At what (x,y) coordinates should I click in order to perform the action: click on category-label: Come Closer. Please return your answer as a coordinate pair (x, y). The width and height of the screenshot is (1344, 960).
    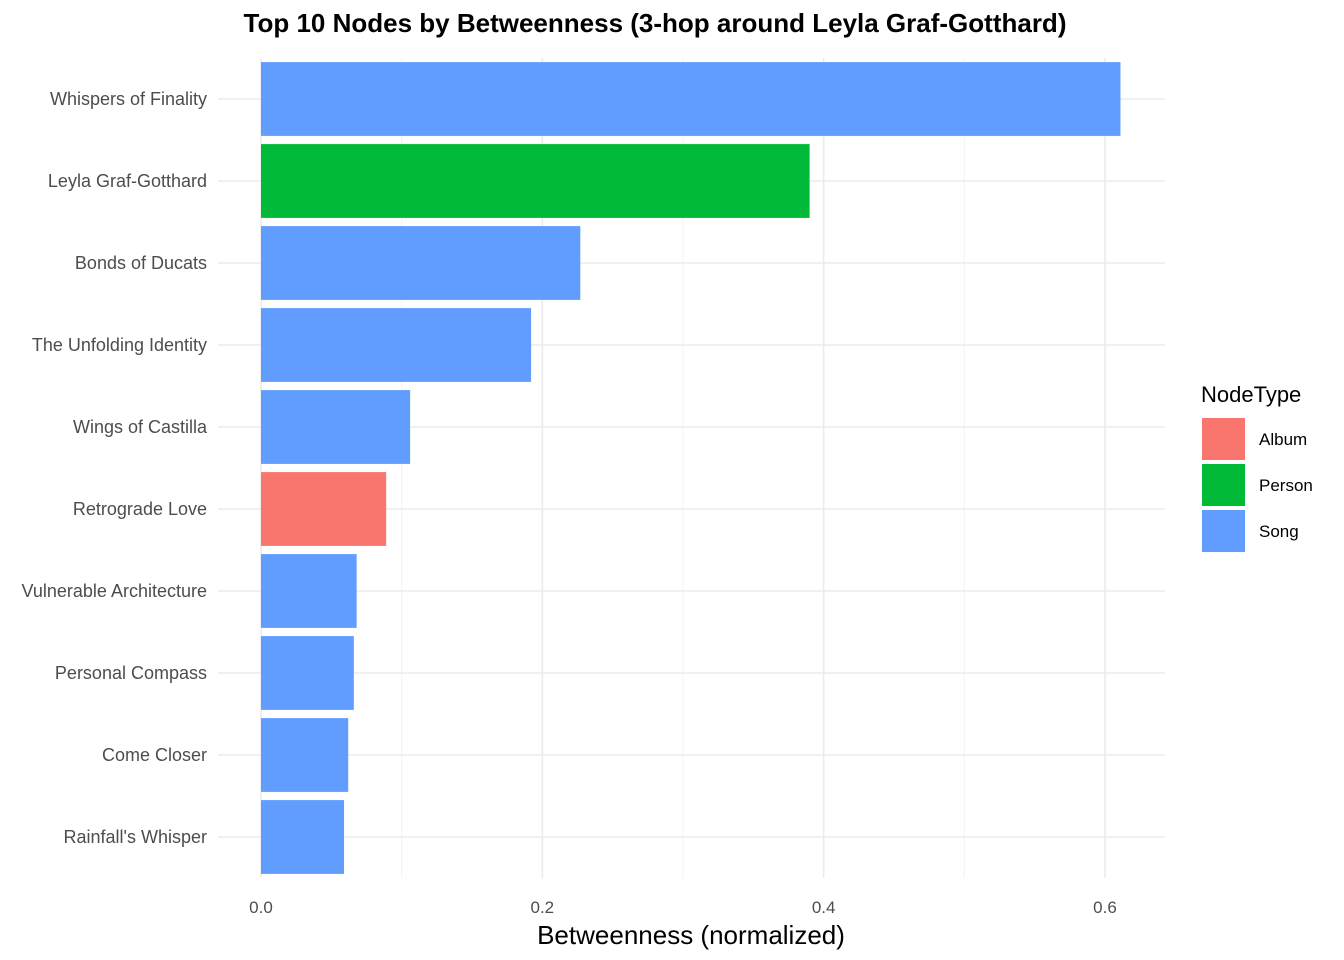
    Looking at the image, I should click on (154, 755).